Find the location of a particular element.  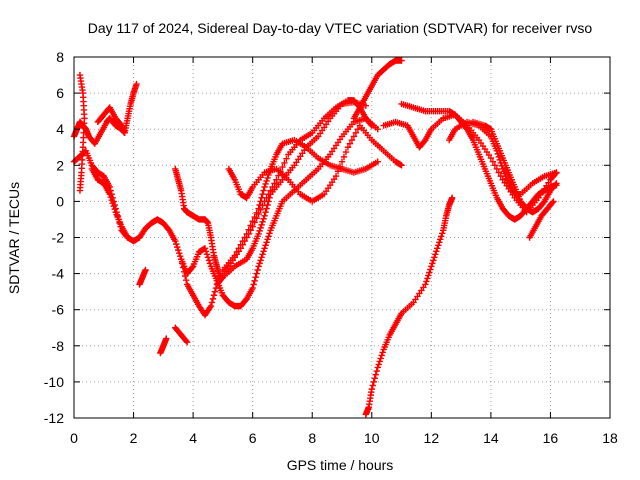

series-sat-t is located at coordinates (541, 219).